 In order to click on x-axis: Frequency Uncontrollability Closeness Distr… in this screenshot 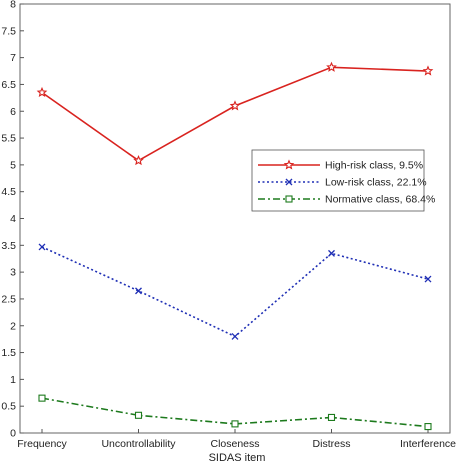, I will do `click(236, 439)`.